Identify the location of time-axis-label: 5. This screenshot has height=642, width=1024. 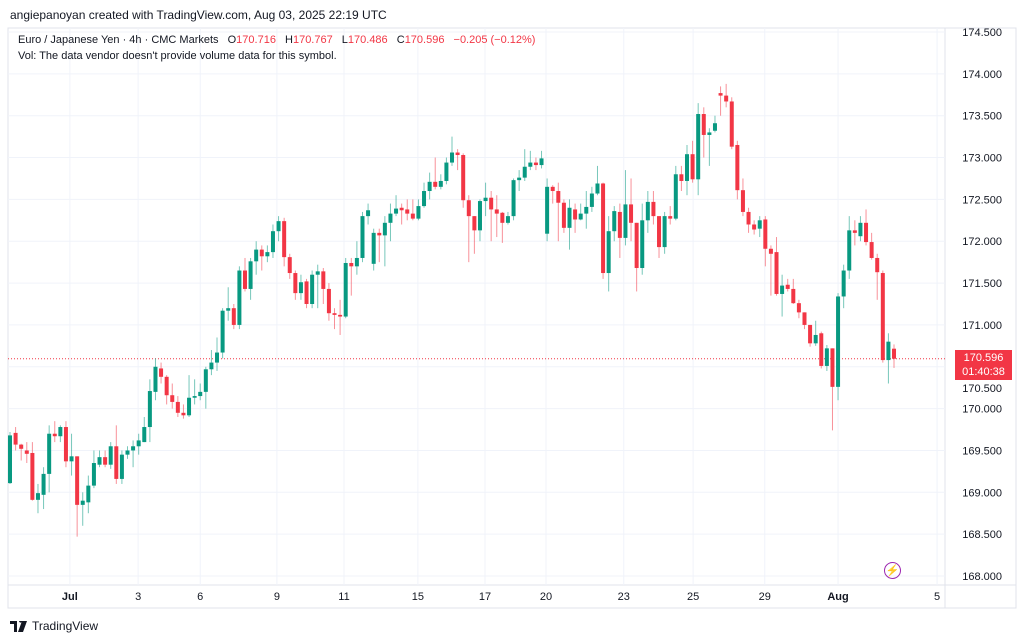
(937, 597).